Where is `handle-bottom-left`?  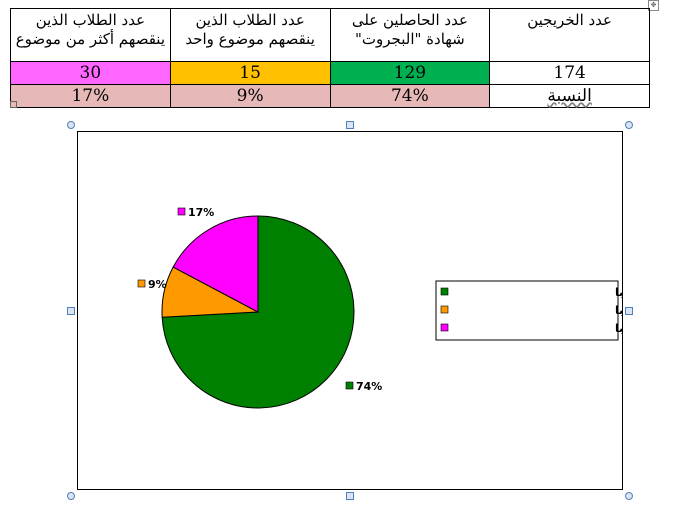 handle-bottom-left is located at coordinates (71, 496).